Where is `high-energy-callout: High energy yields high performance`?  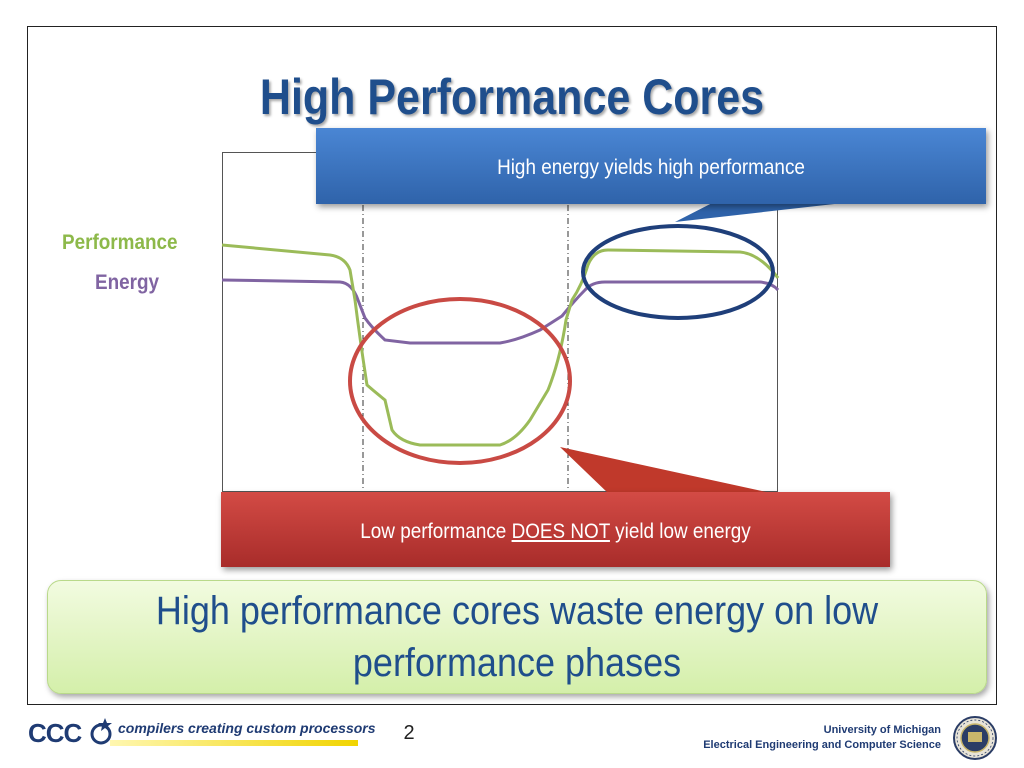 high-energy-callout: High energy yields high performance is located at coordinates (651, 166).